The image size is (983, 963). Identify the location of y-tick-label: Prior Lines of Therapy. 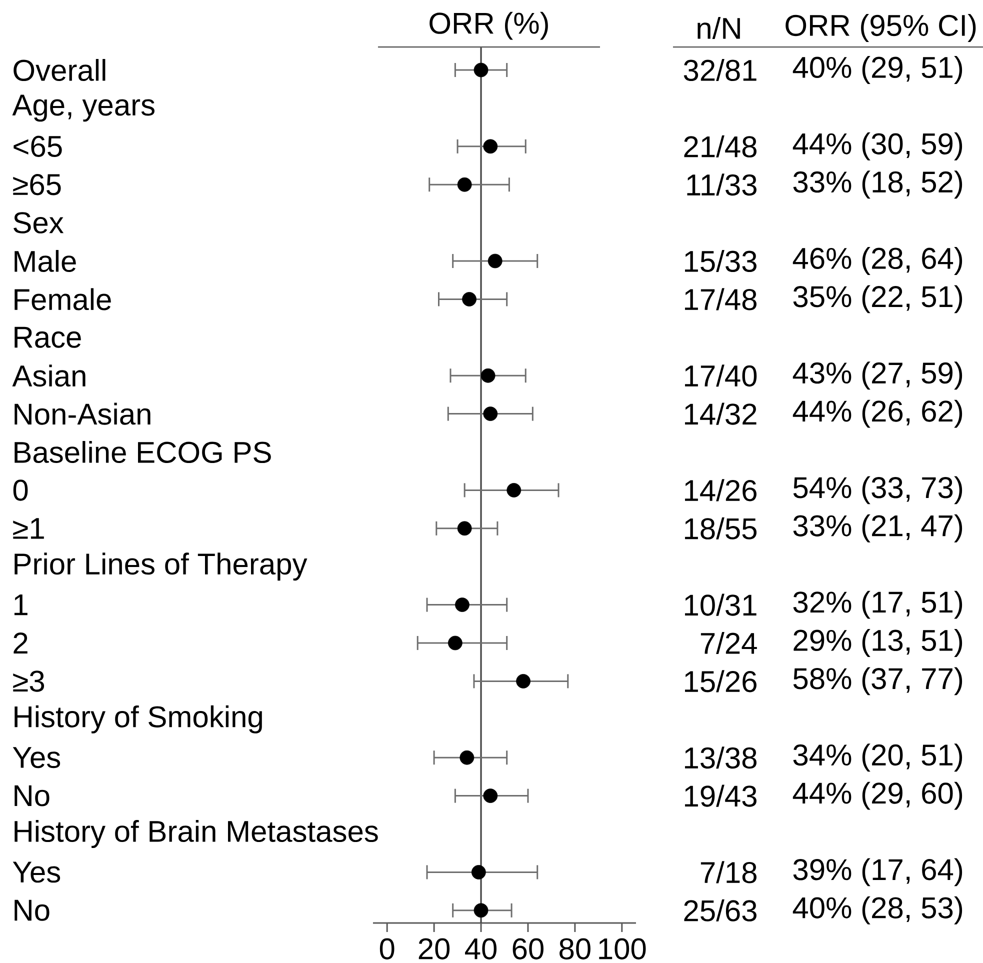
(161, 566).